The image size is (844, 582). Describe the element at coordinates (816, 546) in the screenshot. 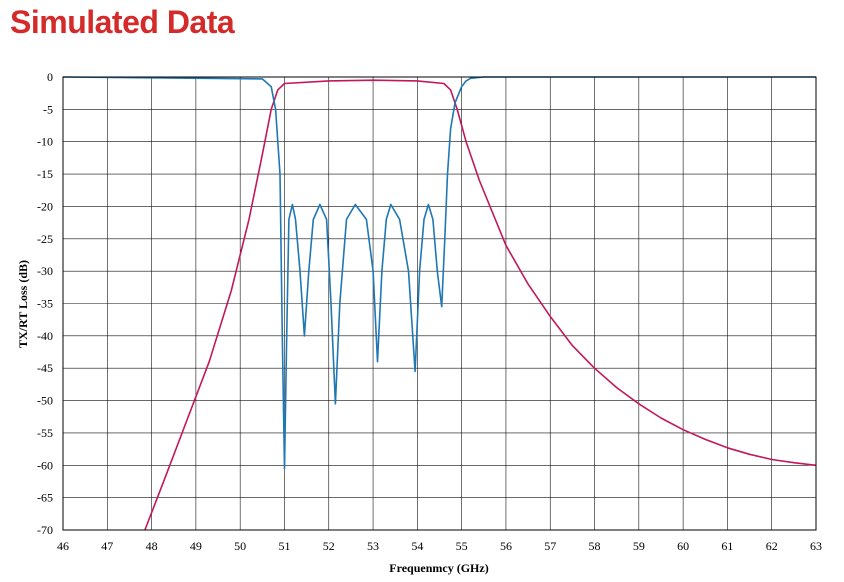

I see `x-tick-label: 63` at that location.